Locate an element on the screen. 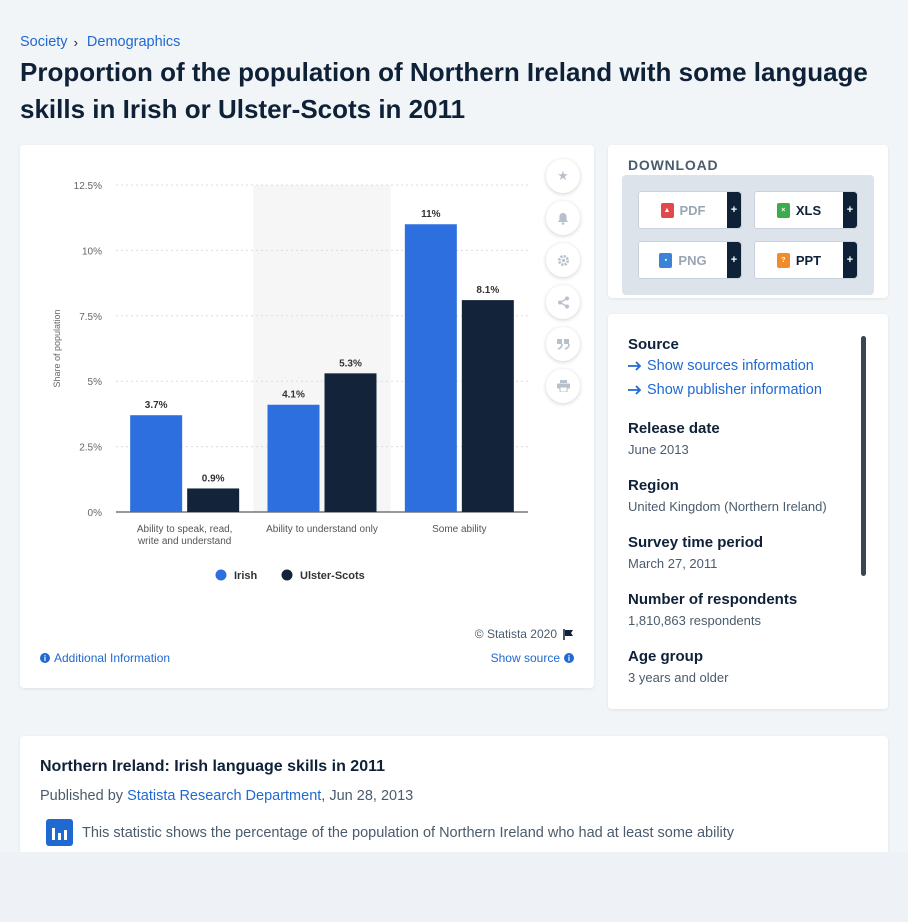 This screenshot has width=908, height=922. respondents-label: Number of respondents is located at coordinates (743, 599).